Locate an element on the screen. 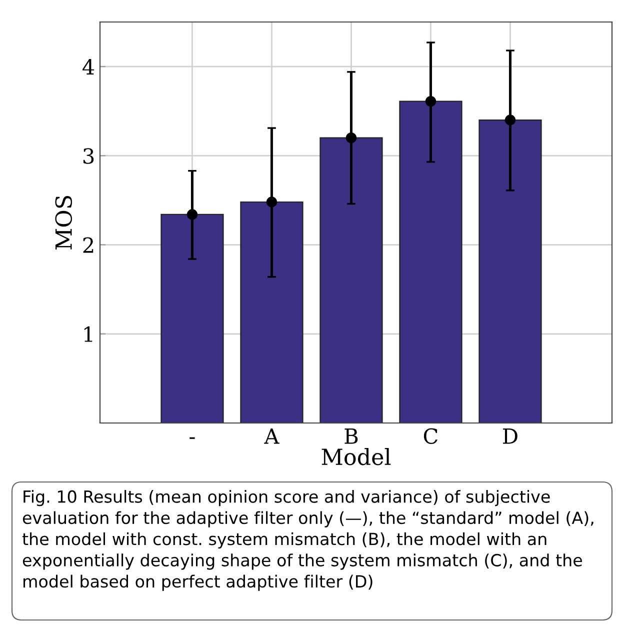 The width and height of the screenshot is (625, 632). x-axis-title: Model is located at coordinates (356, 457).